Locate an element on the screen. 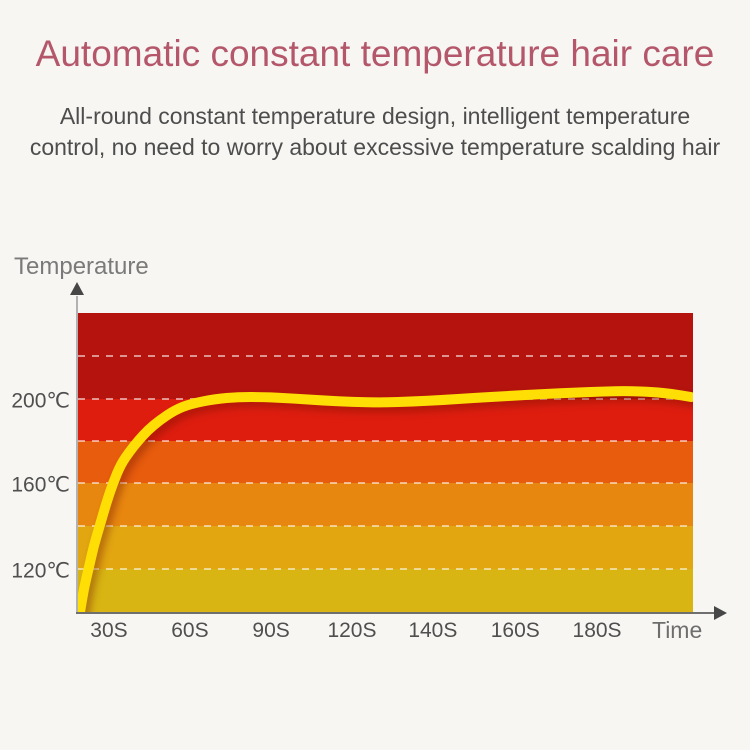  x-tick-label: 120S is located at coordinates (352, 630).